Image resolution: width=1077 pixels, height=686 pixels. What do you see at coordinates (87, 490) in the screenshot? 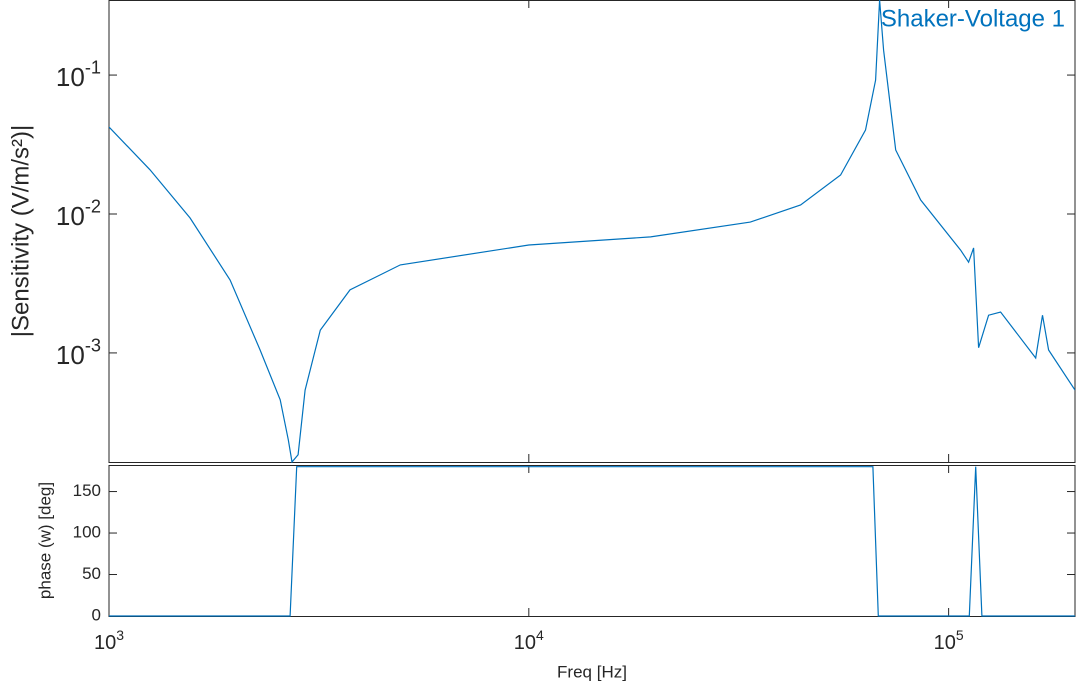
I see `y-tick-label: 150` at bounding box center [87, 490].